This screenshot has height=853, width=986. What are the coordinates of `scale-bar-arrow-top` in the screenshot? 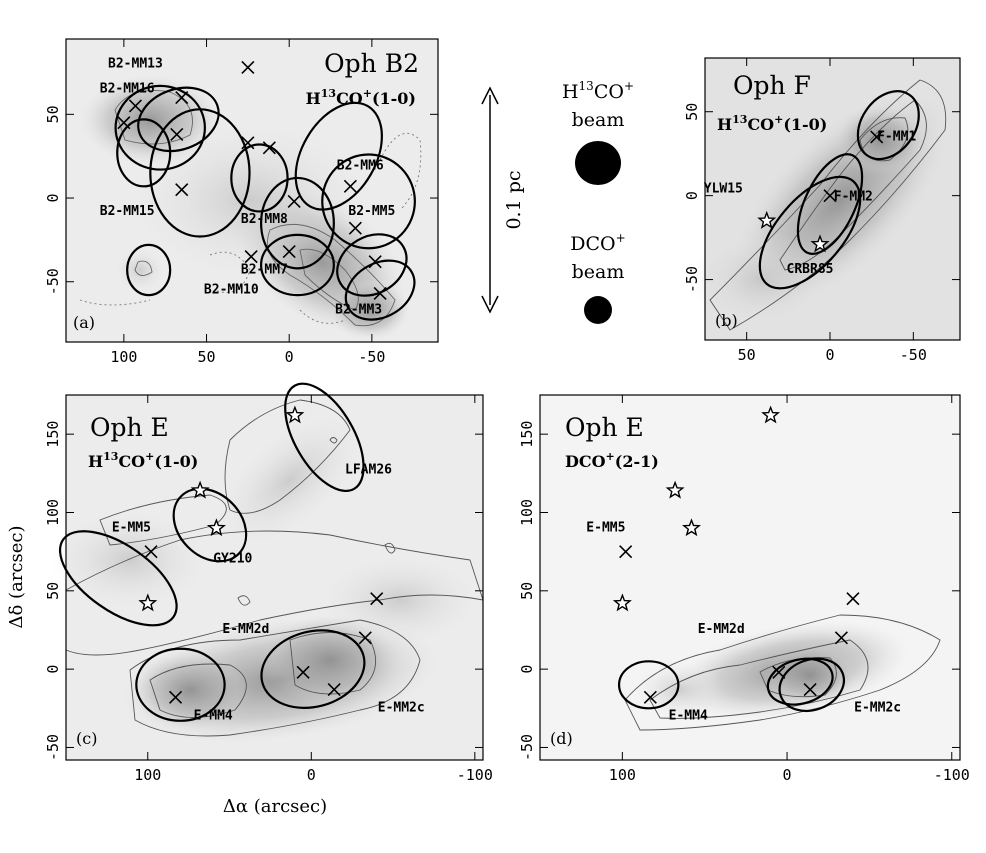 It's located at (490, 95).